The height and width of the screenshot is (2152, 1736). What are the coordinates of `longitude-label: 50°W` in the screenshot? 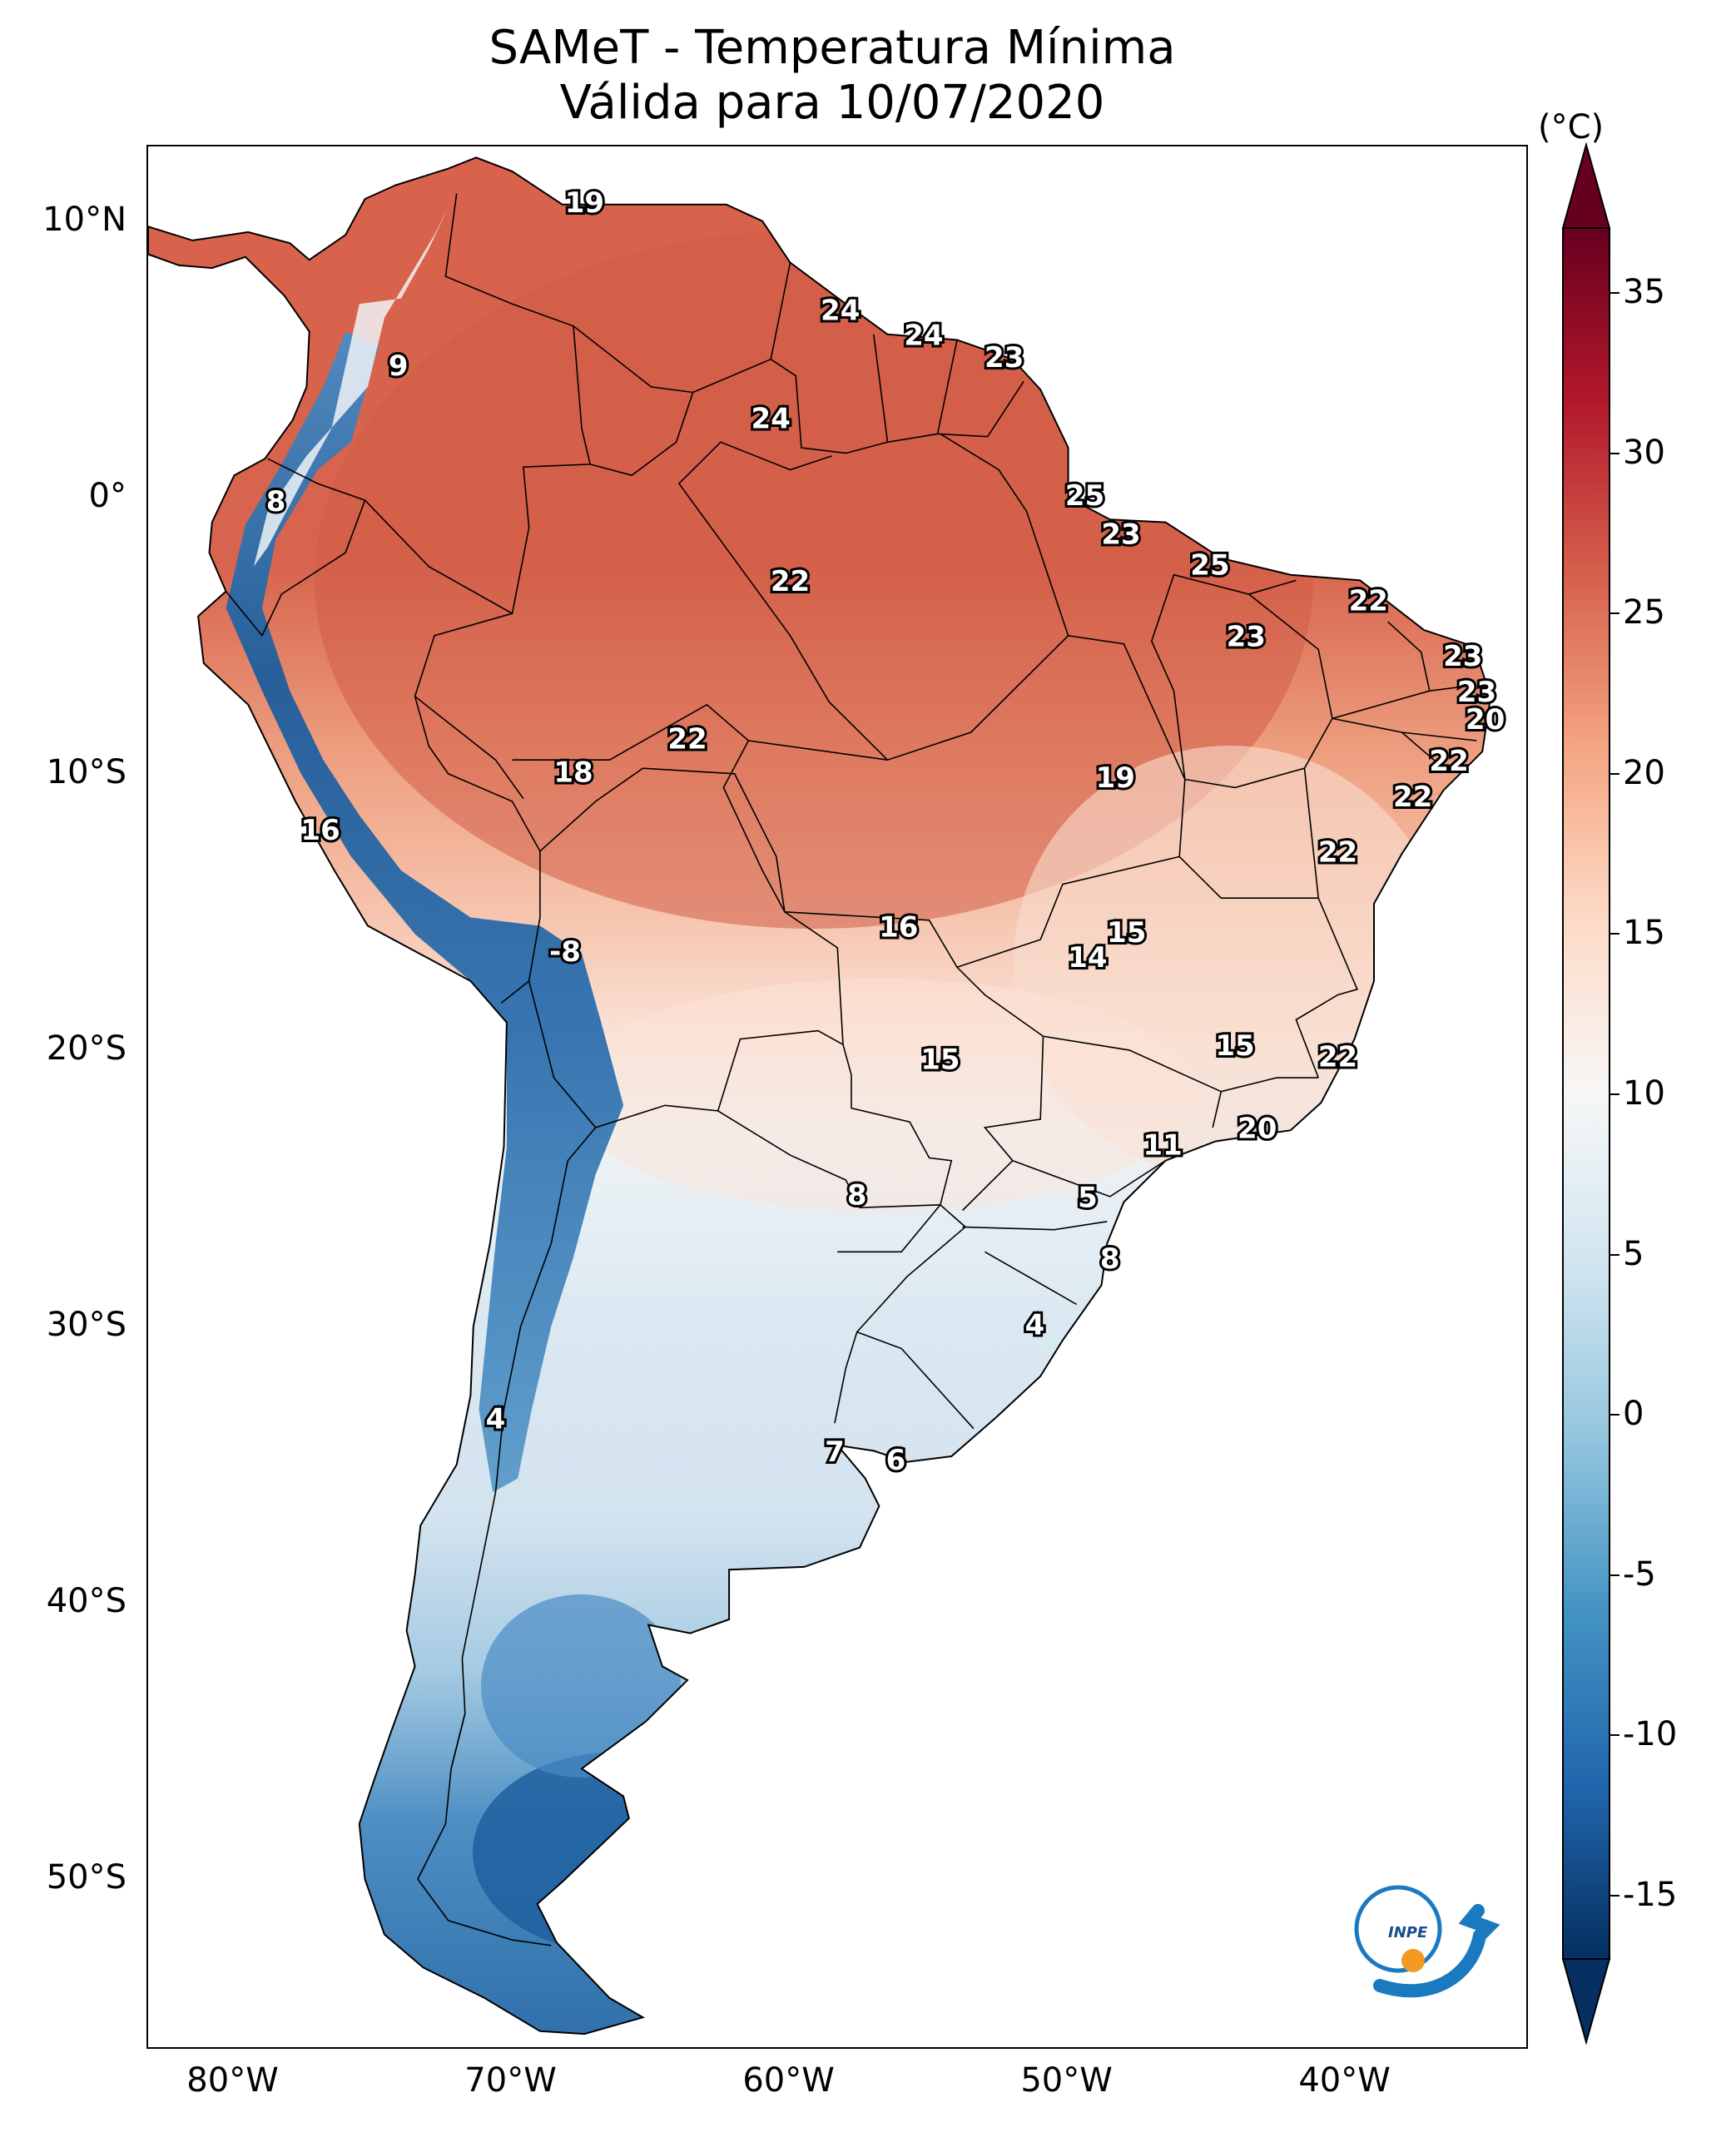 It's located at (1066, 2080).